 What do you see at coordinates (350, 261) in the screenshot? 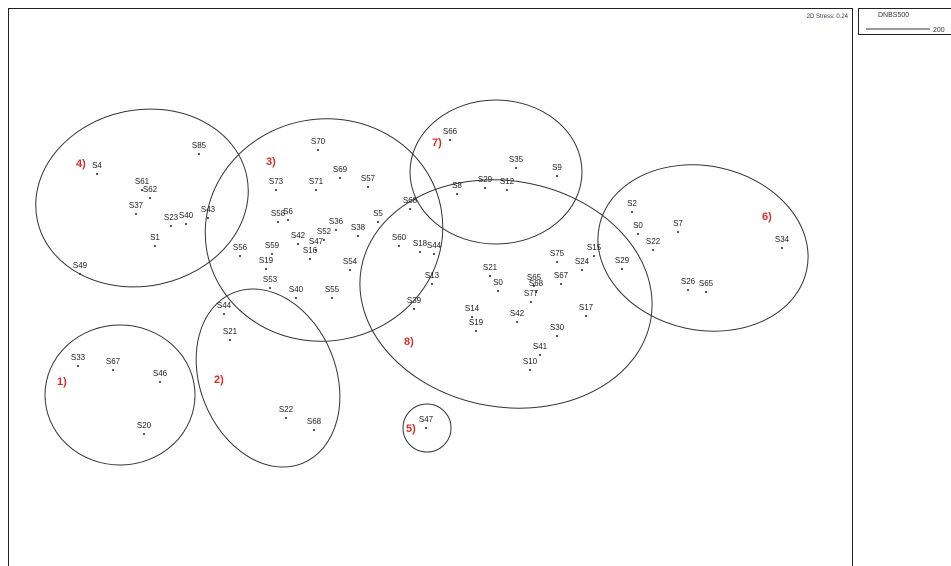
I see `sample-label: S54` at bounding box center [350, 261].